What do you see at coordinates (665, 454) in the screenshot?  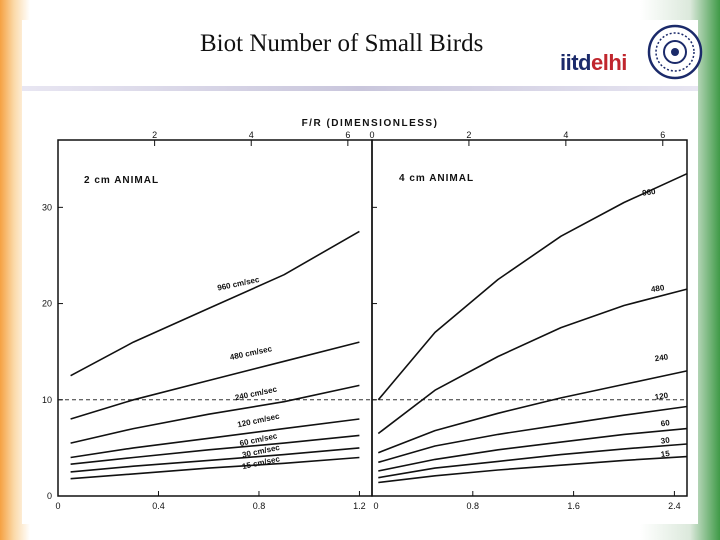 I see `curve-label-right-6: 15` at bounding box center [665, 454].